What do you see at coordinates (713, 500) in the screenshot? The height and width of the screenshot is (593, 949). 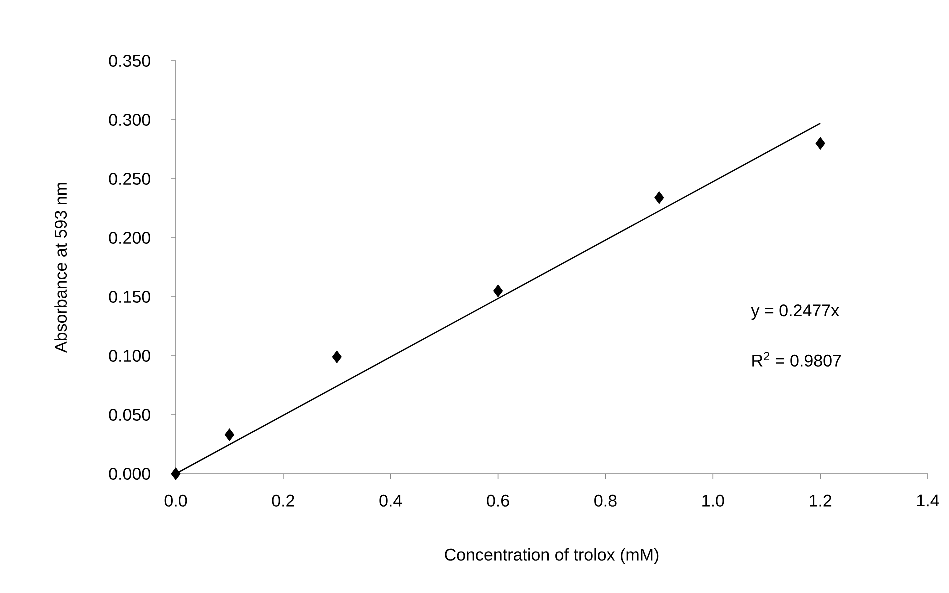 I see `x-tick-label: 1.0` at bounding box center [713, 500].